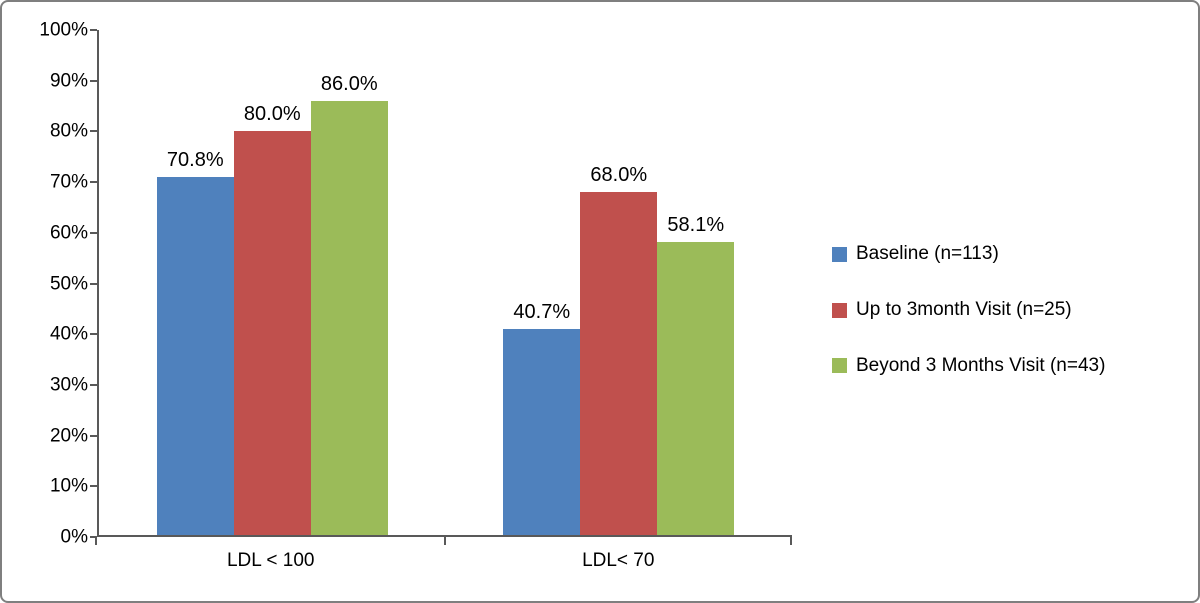  I want to click on legend-item-3month: Up to 3month Visit (n=25), so click(968, 310).